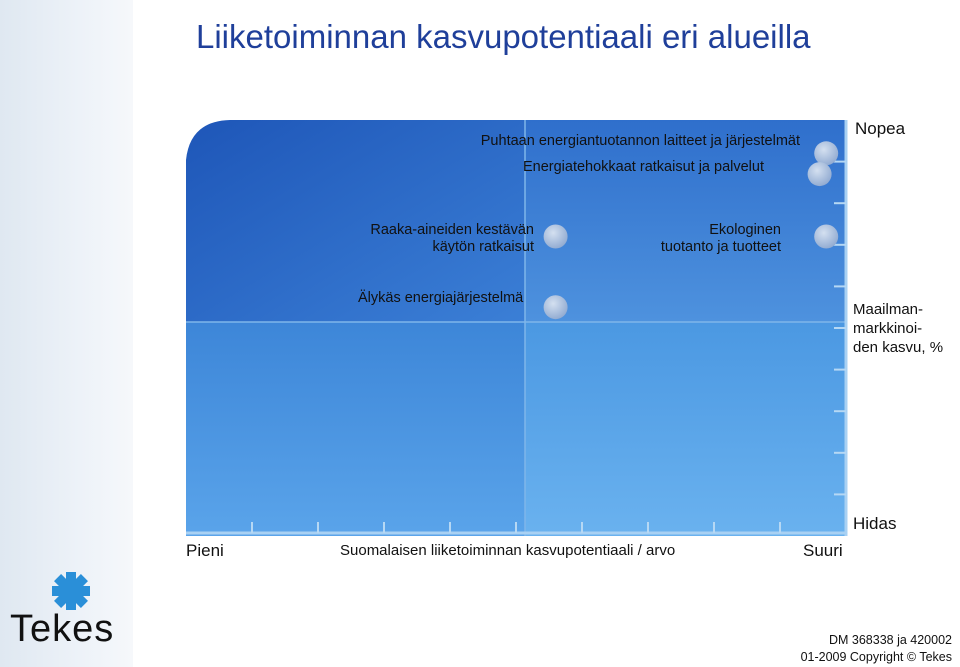 This screenshot has width=960, height=667. What do you see at coordinates (876, 657) in the screenshot?
I see `footer-line2: 01-2009 Copyright © Tekes` at bounding box center [876, 657].